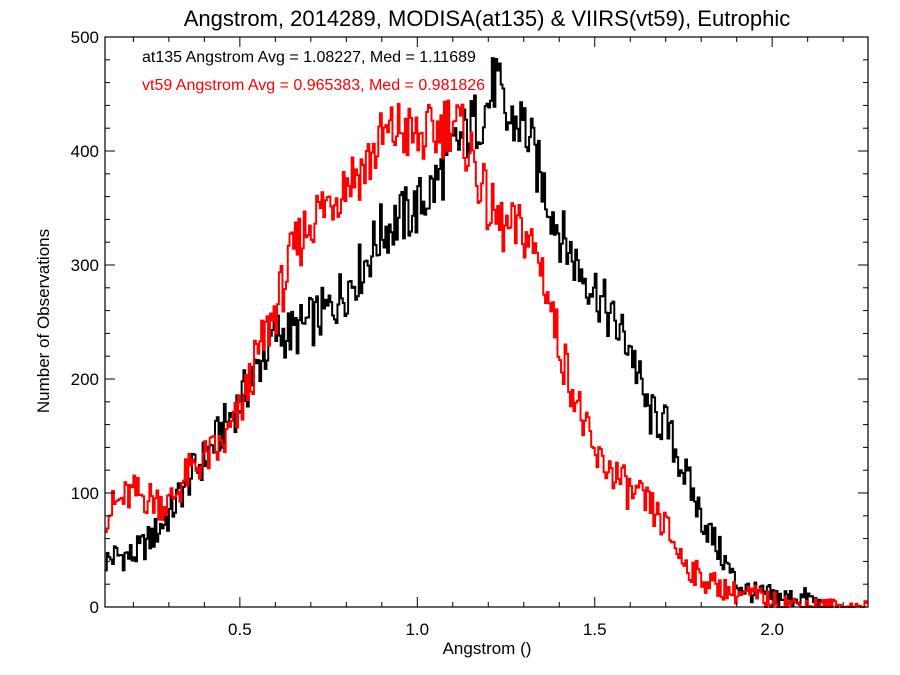 This screenshot has width=900, height=675. What do you see at coordinates (85, 151) in the screenshot?
I see `y-tick-label: 400` at bounding box center [85, 151].